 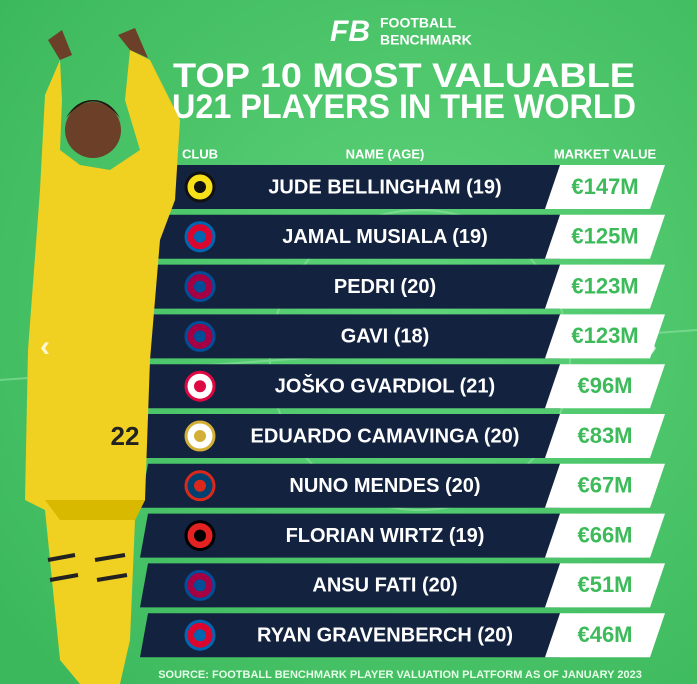 What do you see at coordinates (385, 337) in the screenshot?
I see `player-name: GAVI (18)` at bounding box center [385, 337].